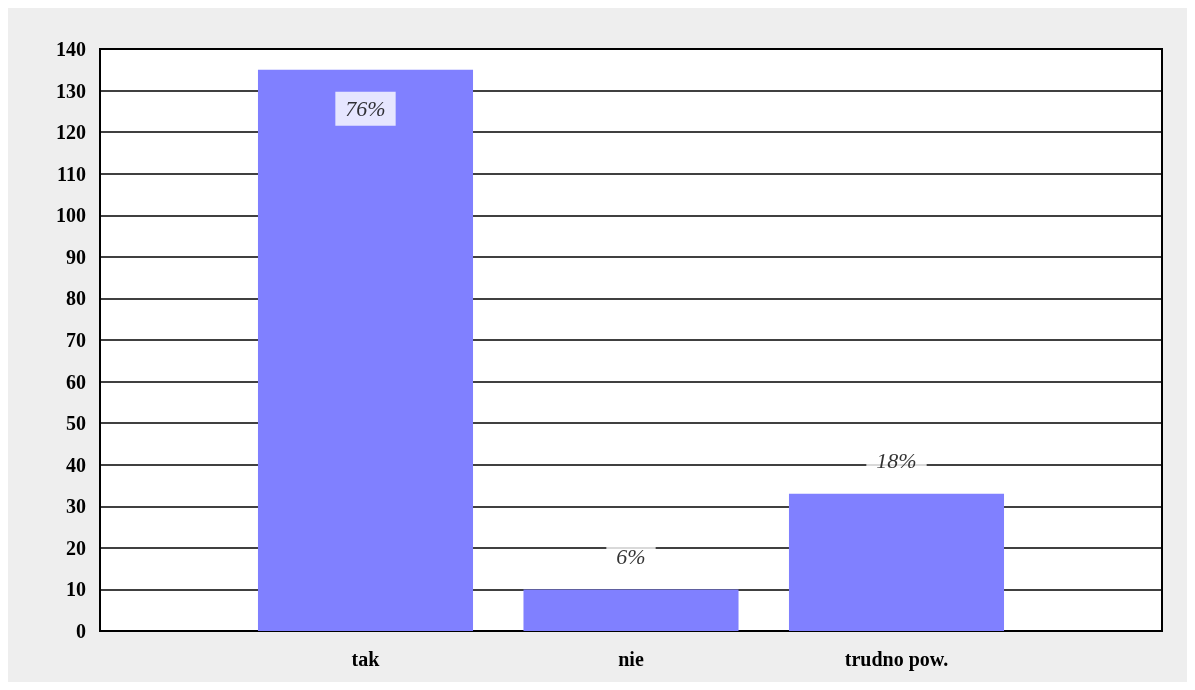 The width and height of the screenshot is (1195, 690). I want to click on y-tick-label: 120, so click(71, 132).